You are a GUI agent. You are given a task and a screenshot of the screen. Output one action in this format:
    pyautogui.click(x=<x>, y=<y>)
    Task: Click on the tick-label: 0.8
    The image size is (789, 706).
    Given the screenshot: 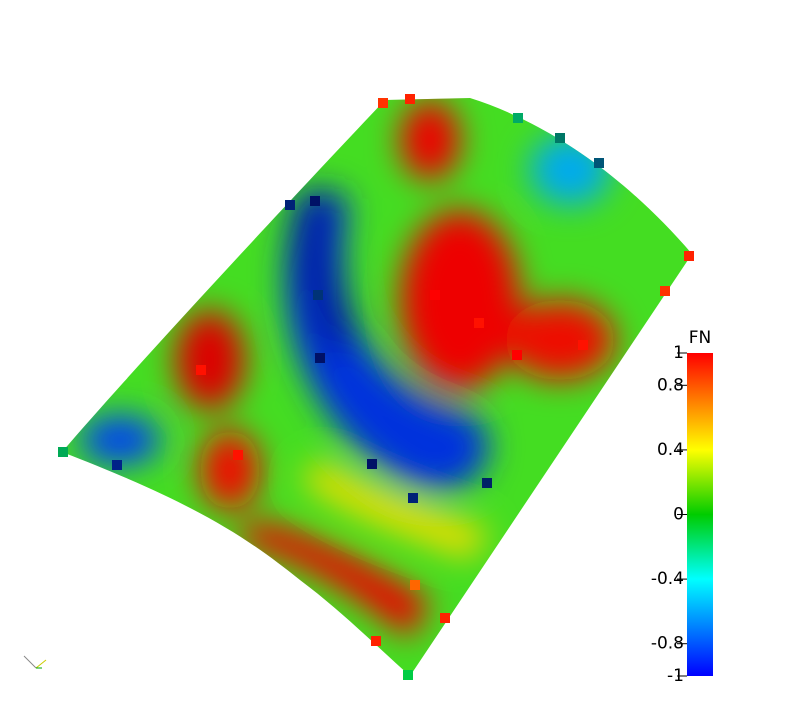 What is the action you would take?
    pyautogui.click(x=670, y=385)
    